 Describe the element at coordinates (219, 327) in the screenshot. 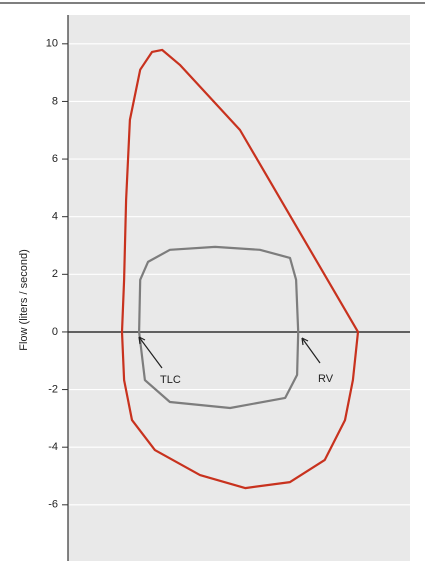

I see `loop-line` at that location.